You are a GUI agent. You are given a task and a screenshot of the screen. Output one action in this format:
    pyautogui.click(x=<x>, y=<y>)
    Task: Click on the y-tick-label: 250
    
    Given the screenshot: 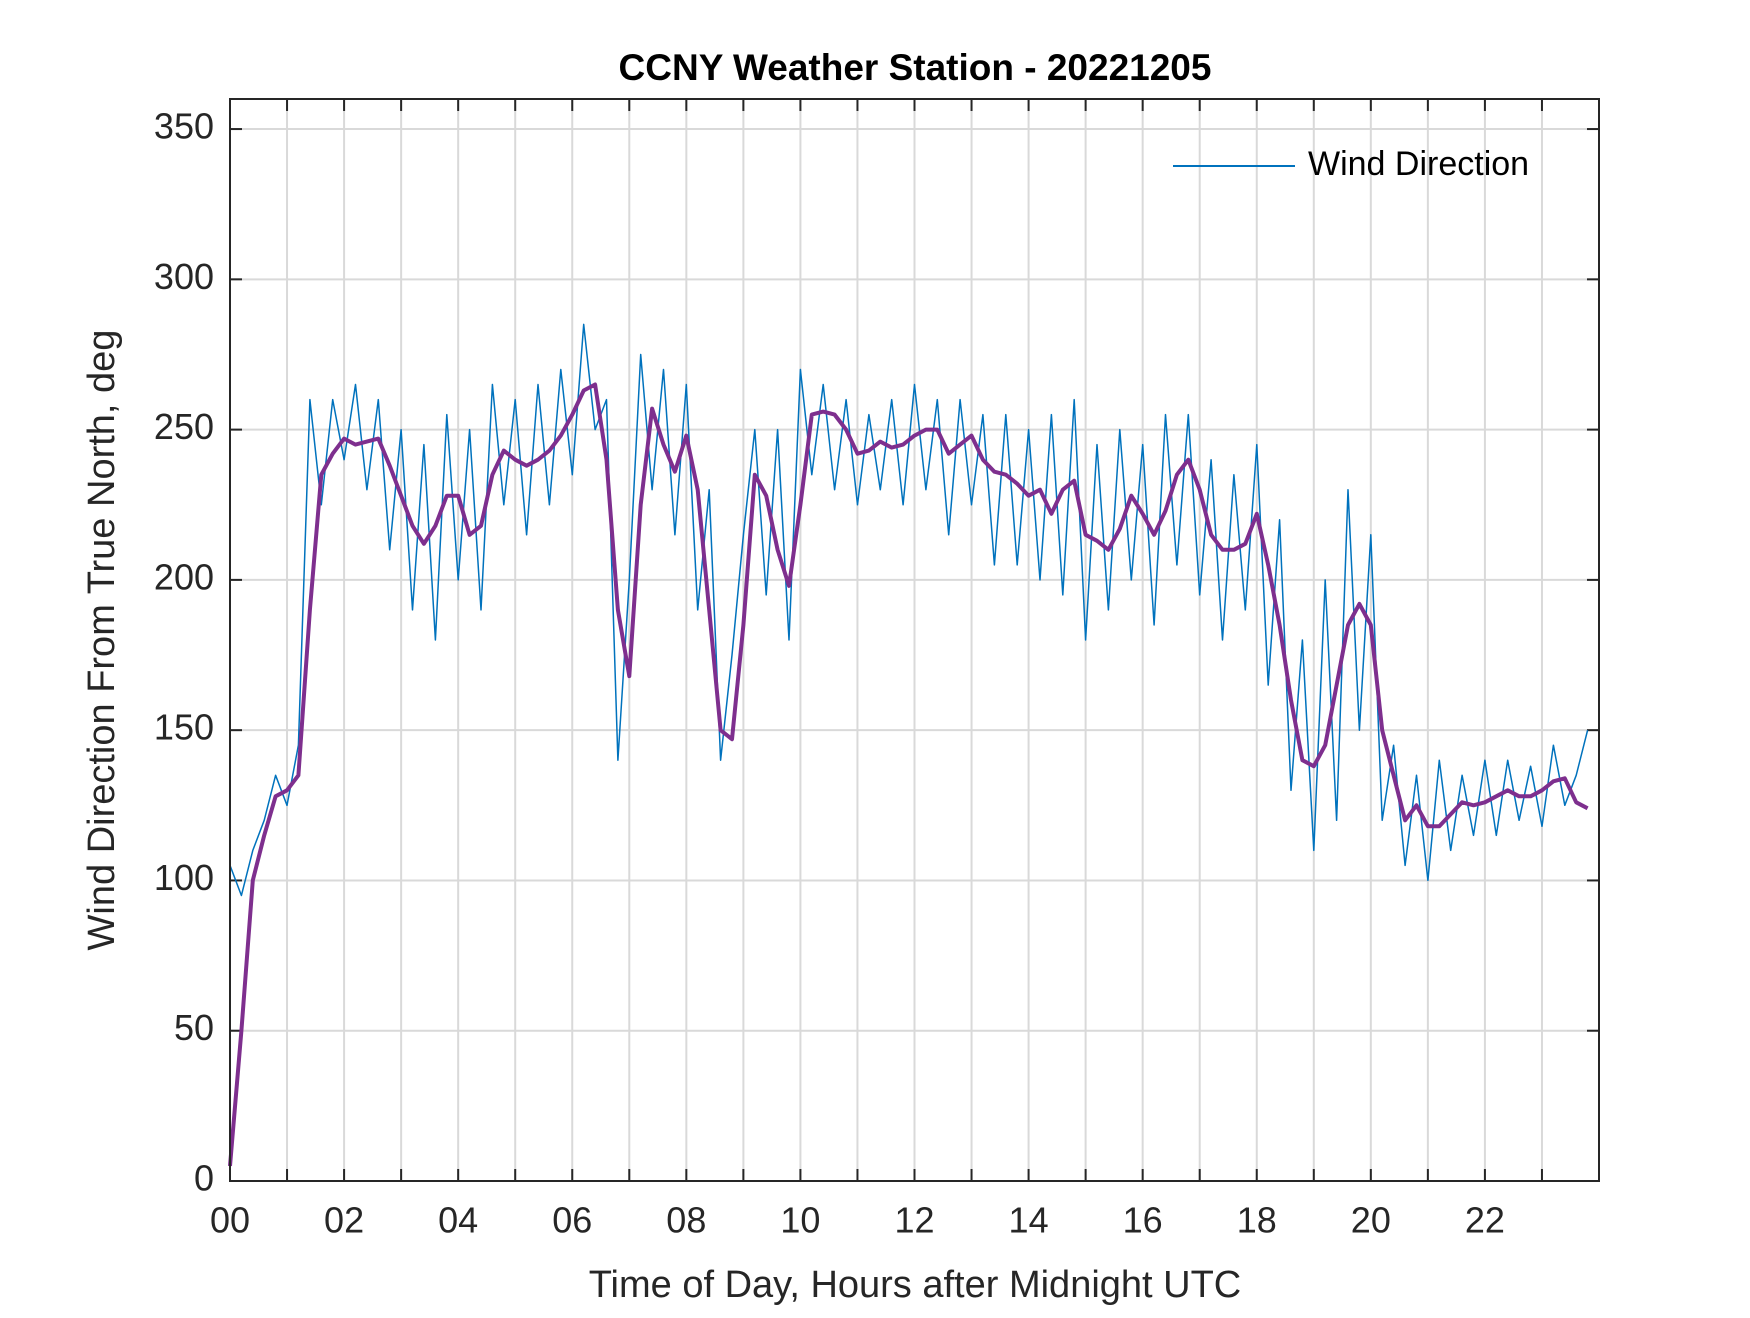 What is the action you would take?
    pyautogui.click(x=184, y=426)
    